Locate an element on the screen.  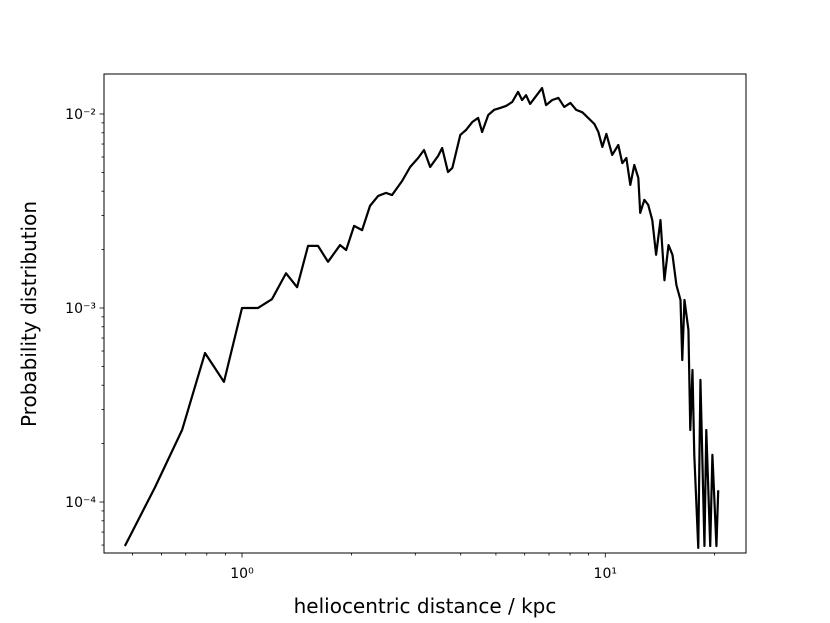
y-tick-label: 10⁻³ is located at coordinates (80, 309).